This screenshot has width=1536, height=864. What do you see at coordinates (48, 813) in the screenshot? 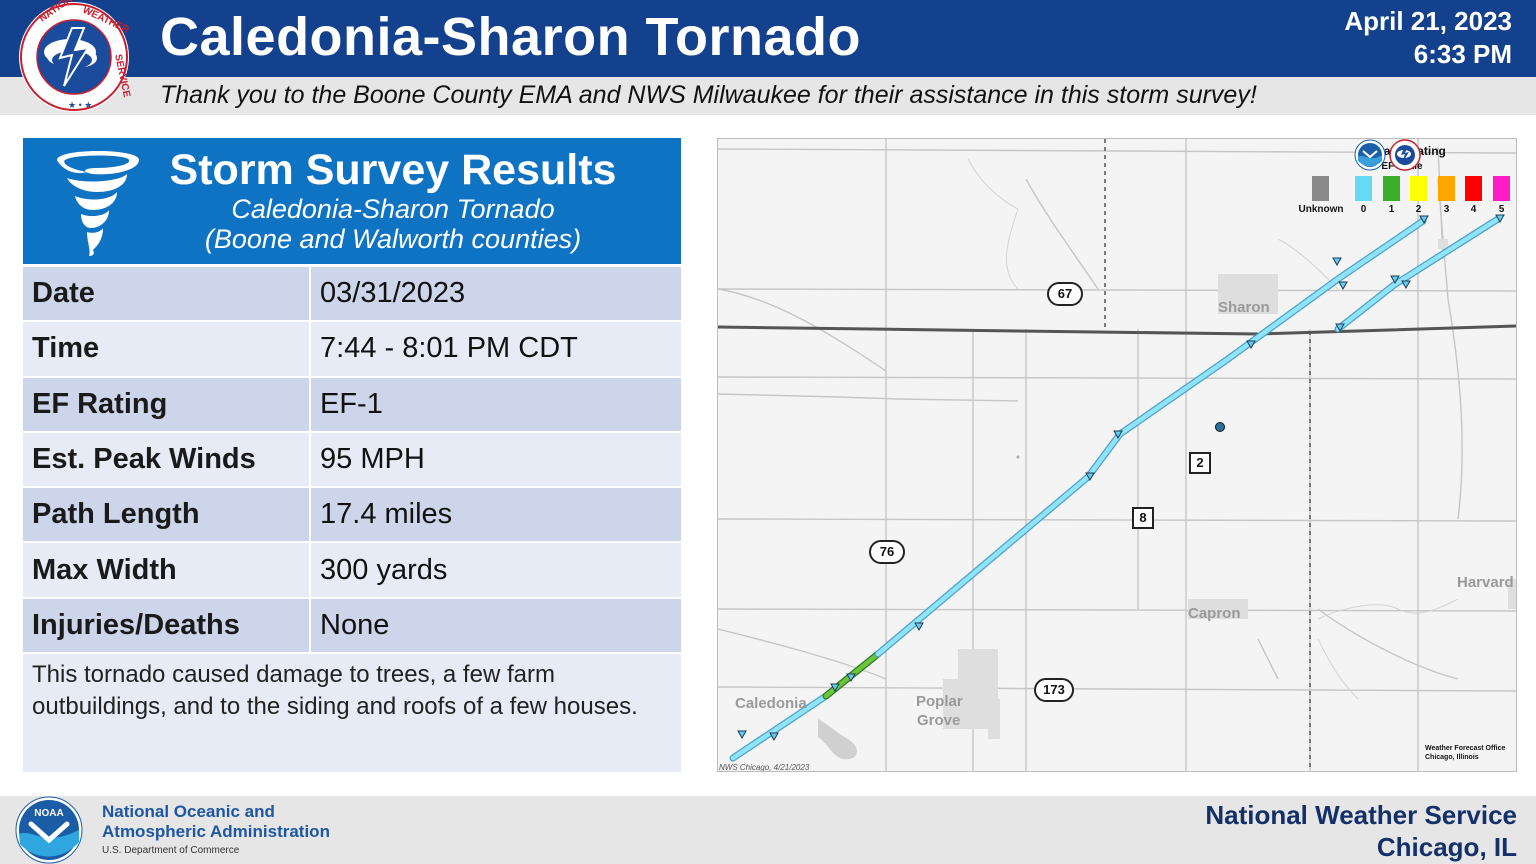
I see `noaa-logo-text: NOAA` at bounding box center [48, 813].